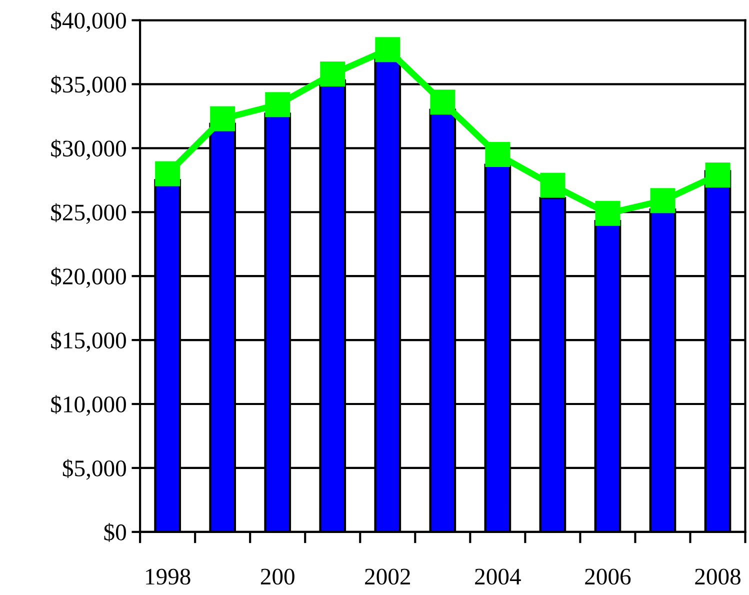  I want to click on y-tick-label: $0, so click(115, 532).